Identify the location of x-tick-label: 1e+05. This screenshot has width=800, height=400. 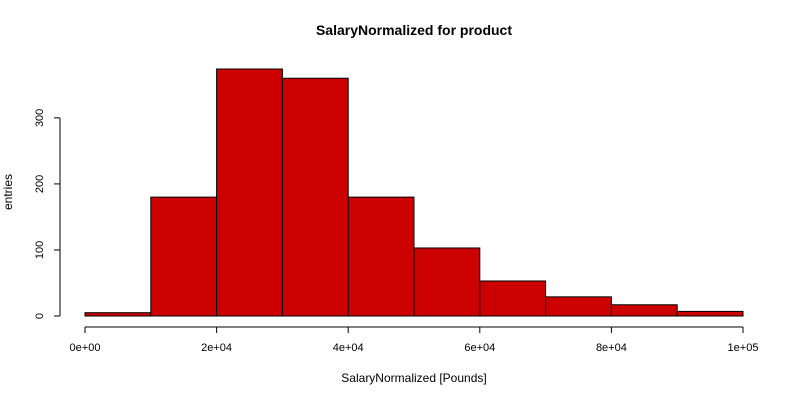
(743, 348).